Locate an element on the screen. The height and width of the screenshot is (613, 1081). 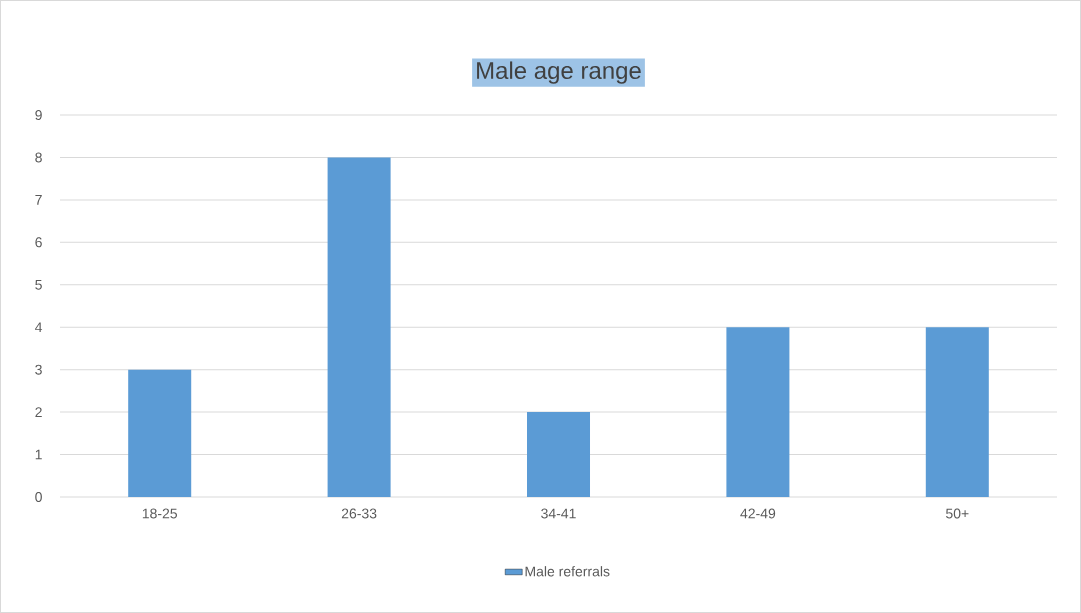
y-tick-label: 0 is located at coordinates (38, 497).